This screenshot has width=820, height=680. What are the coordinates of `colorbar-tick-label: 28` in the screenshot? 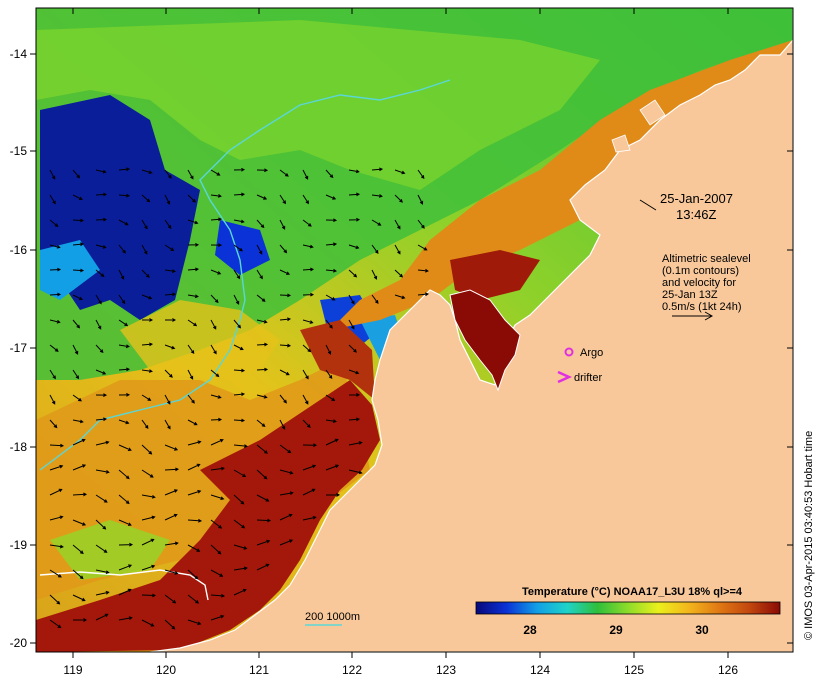 It's located at (530, 630).